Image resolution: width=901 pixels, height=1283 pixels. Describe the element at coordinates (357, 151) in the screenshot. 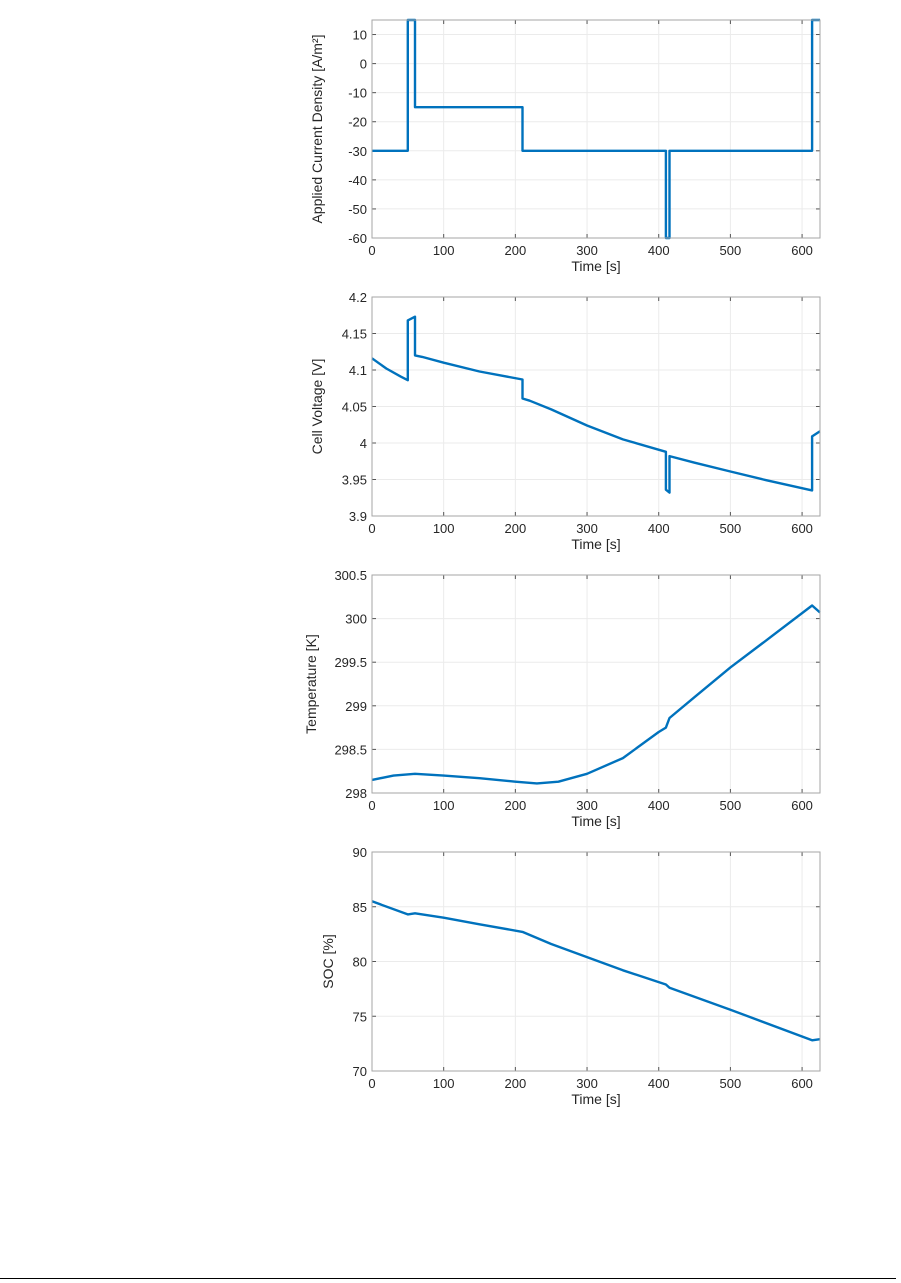

I see `y-tick-label: -30` at that location.